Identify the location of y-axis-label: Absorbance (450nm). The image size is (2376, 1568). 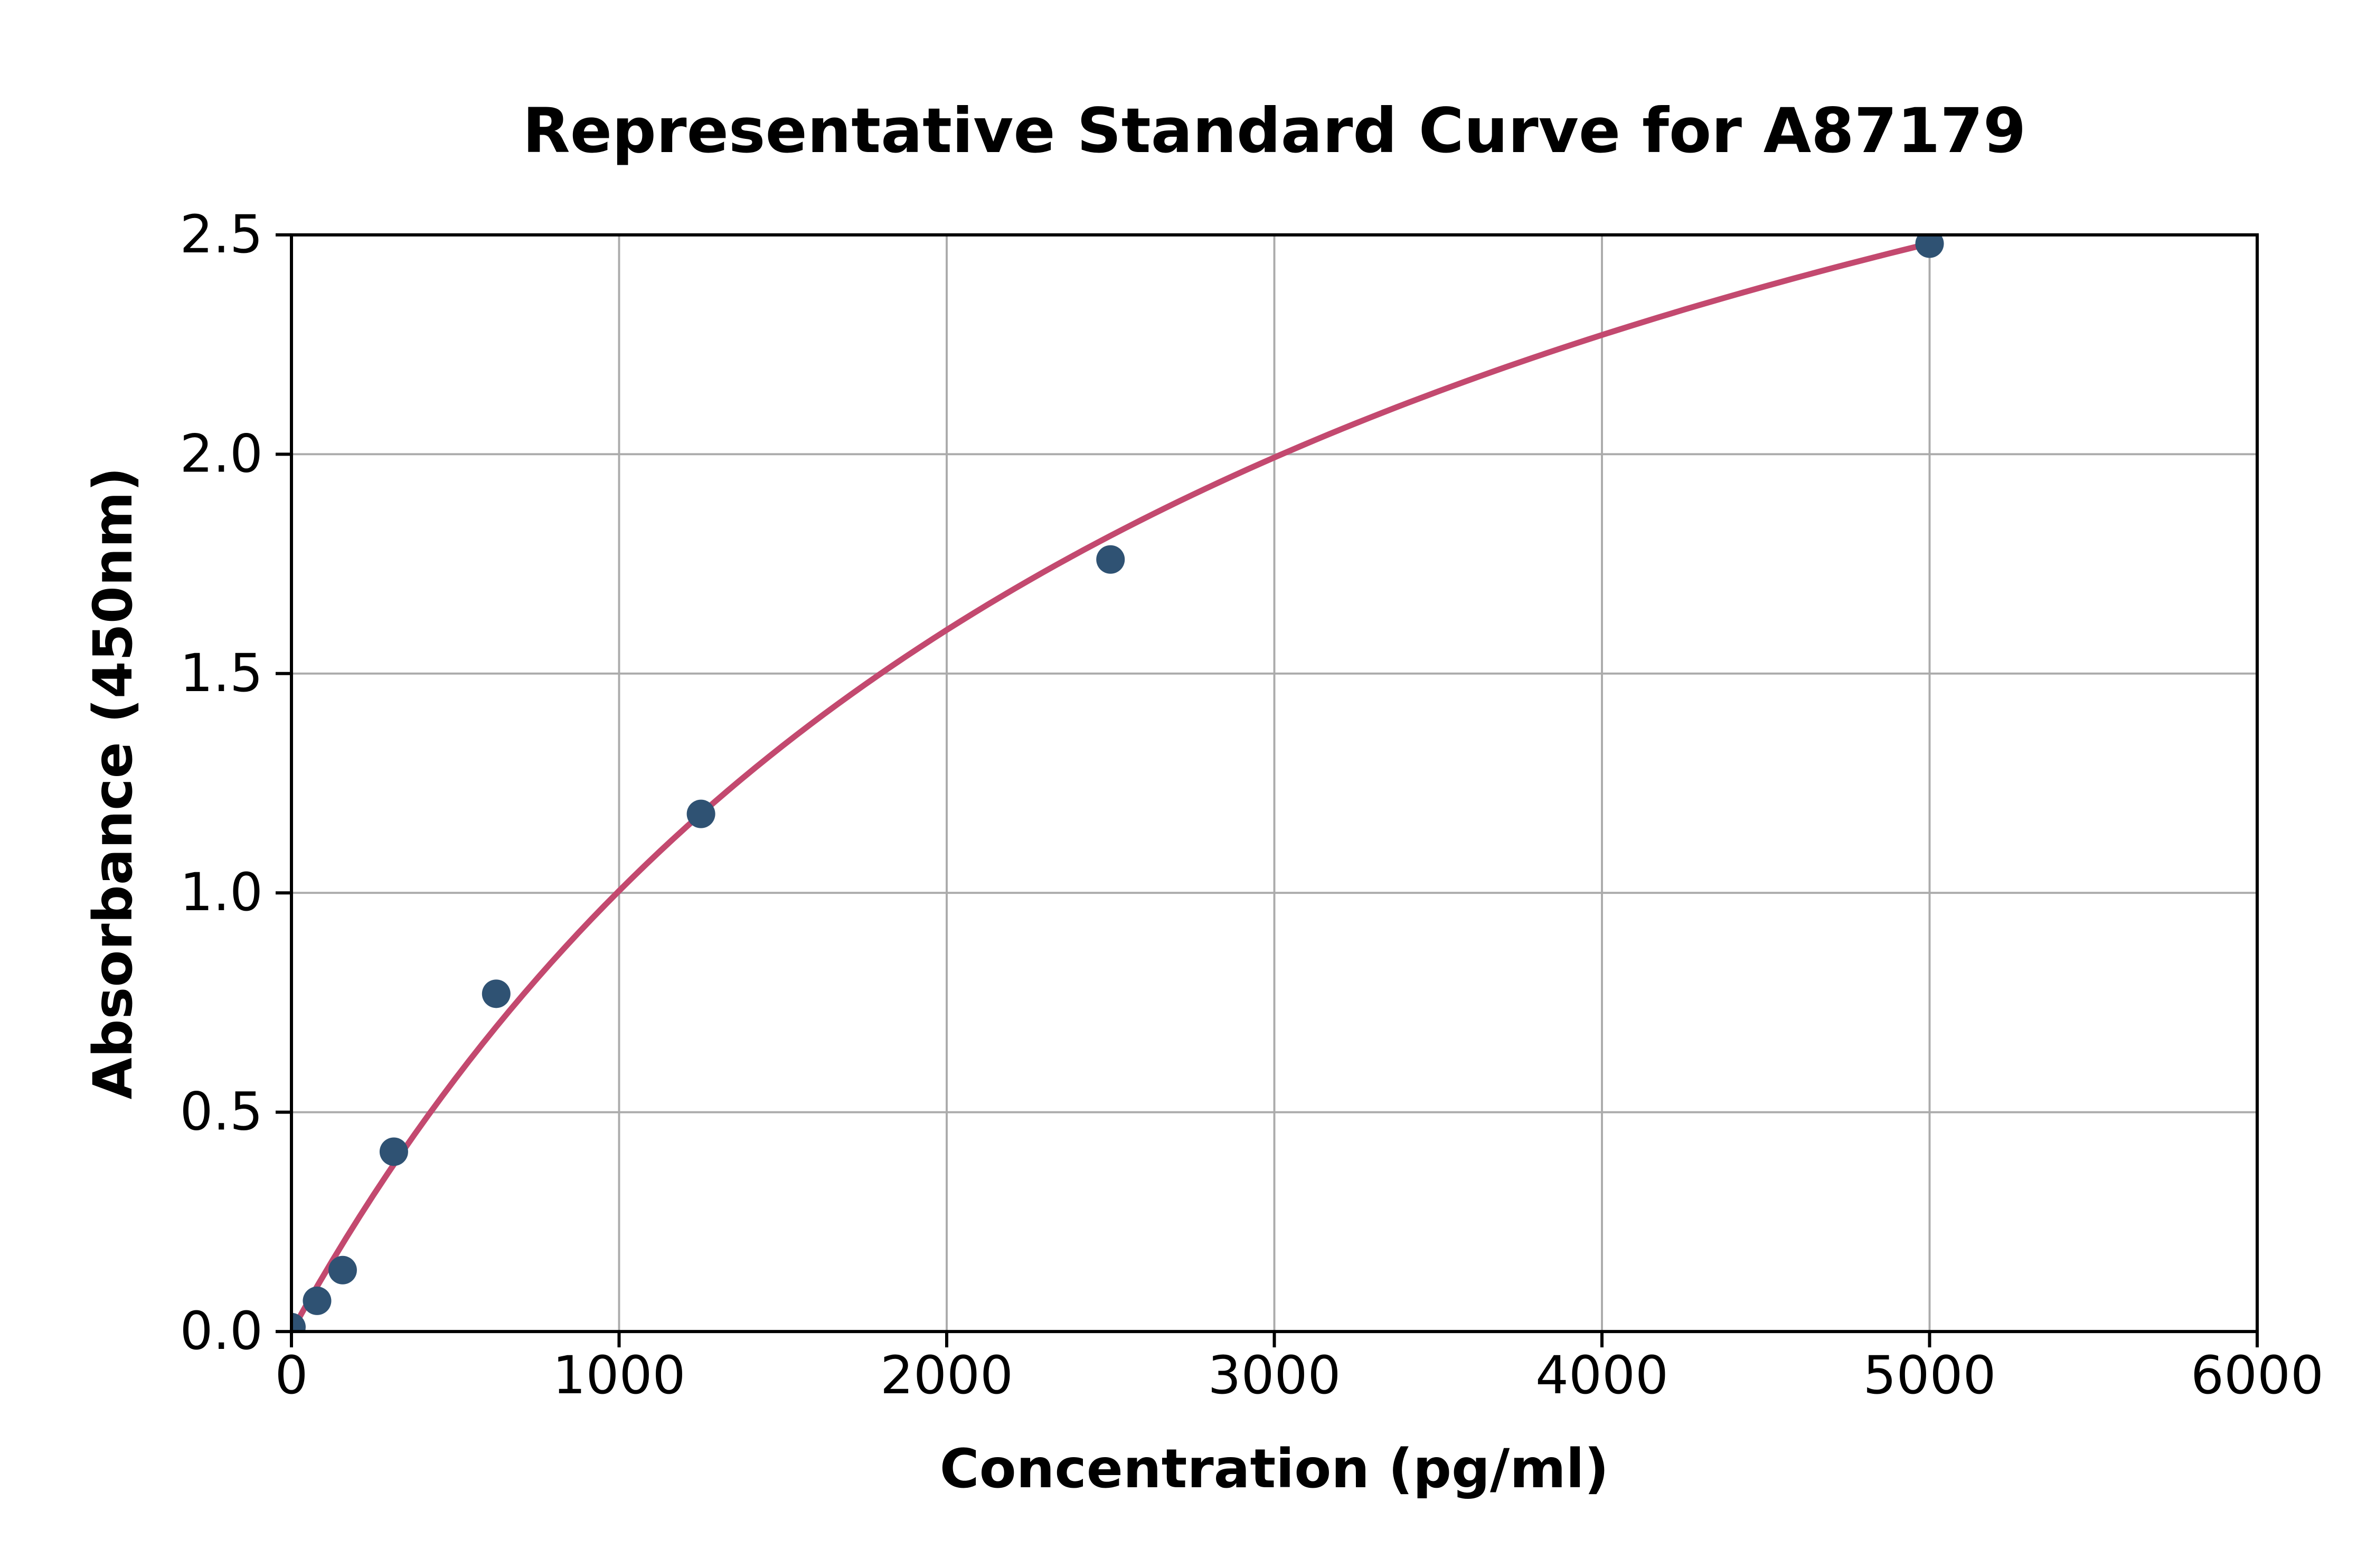
(114, 783).